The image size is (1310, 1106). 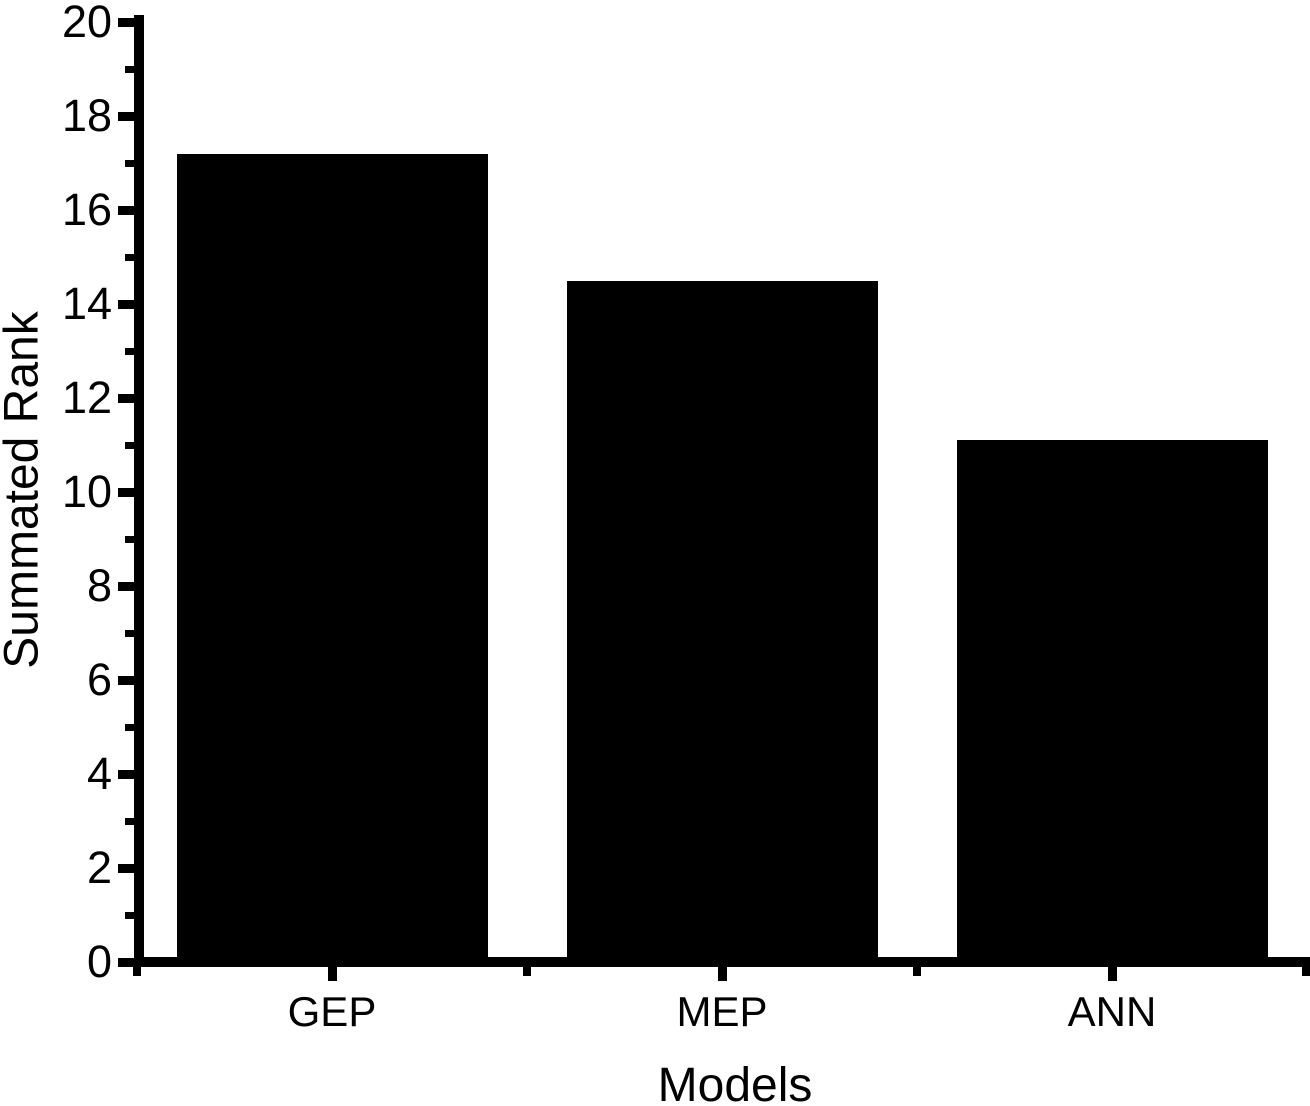 I want to click on bar-ann, so click(x=1112, y=698).